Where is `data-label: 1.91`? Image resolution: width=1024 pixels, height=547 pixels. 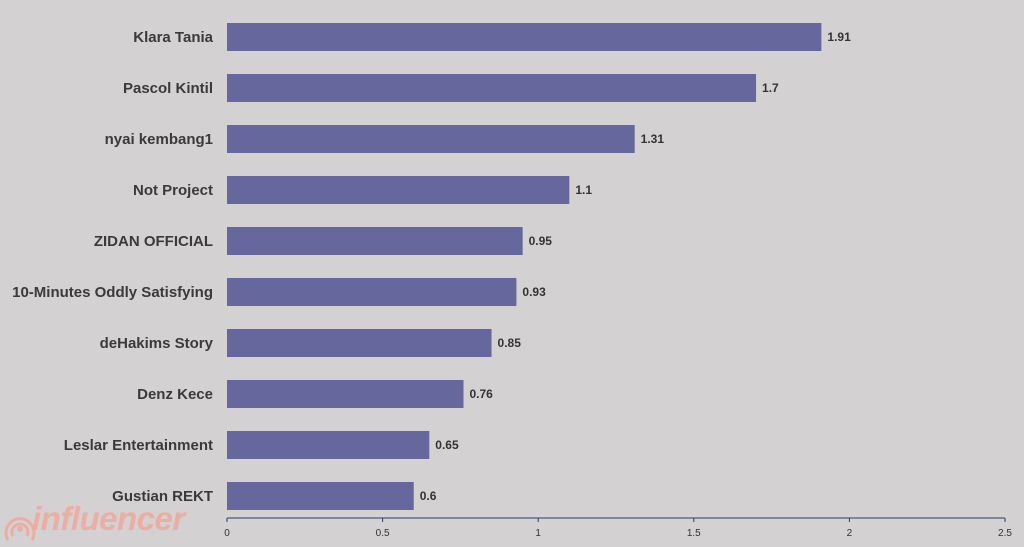 data-label: 1.91 is located at coordinates (839, 37).